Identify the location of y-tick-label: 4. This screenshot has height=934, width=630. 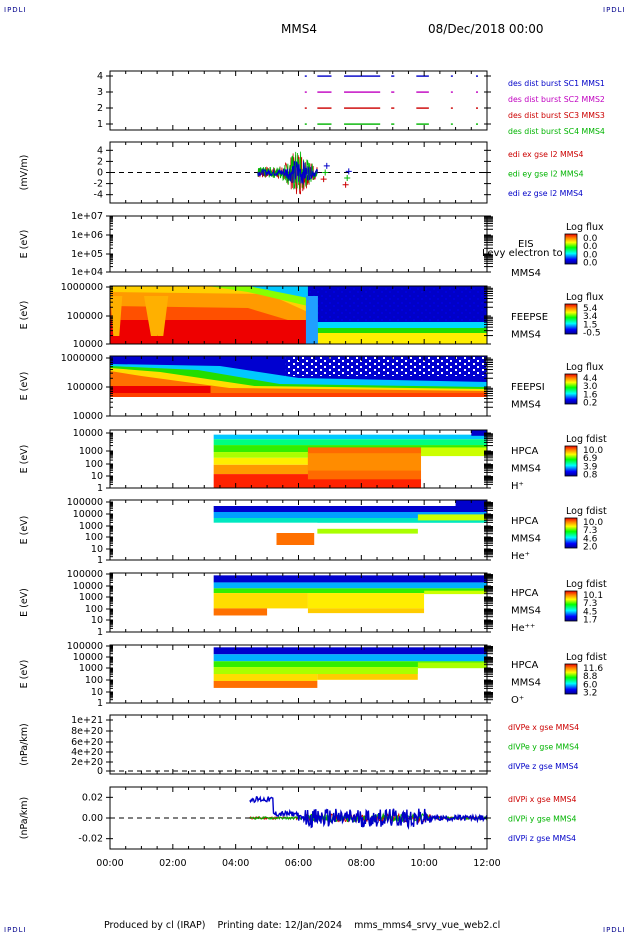
(100, 150).